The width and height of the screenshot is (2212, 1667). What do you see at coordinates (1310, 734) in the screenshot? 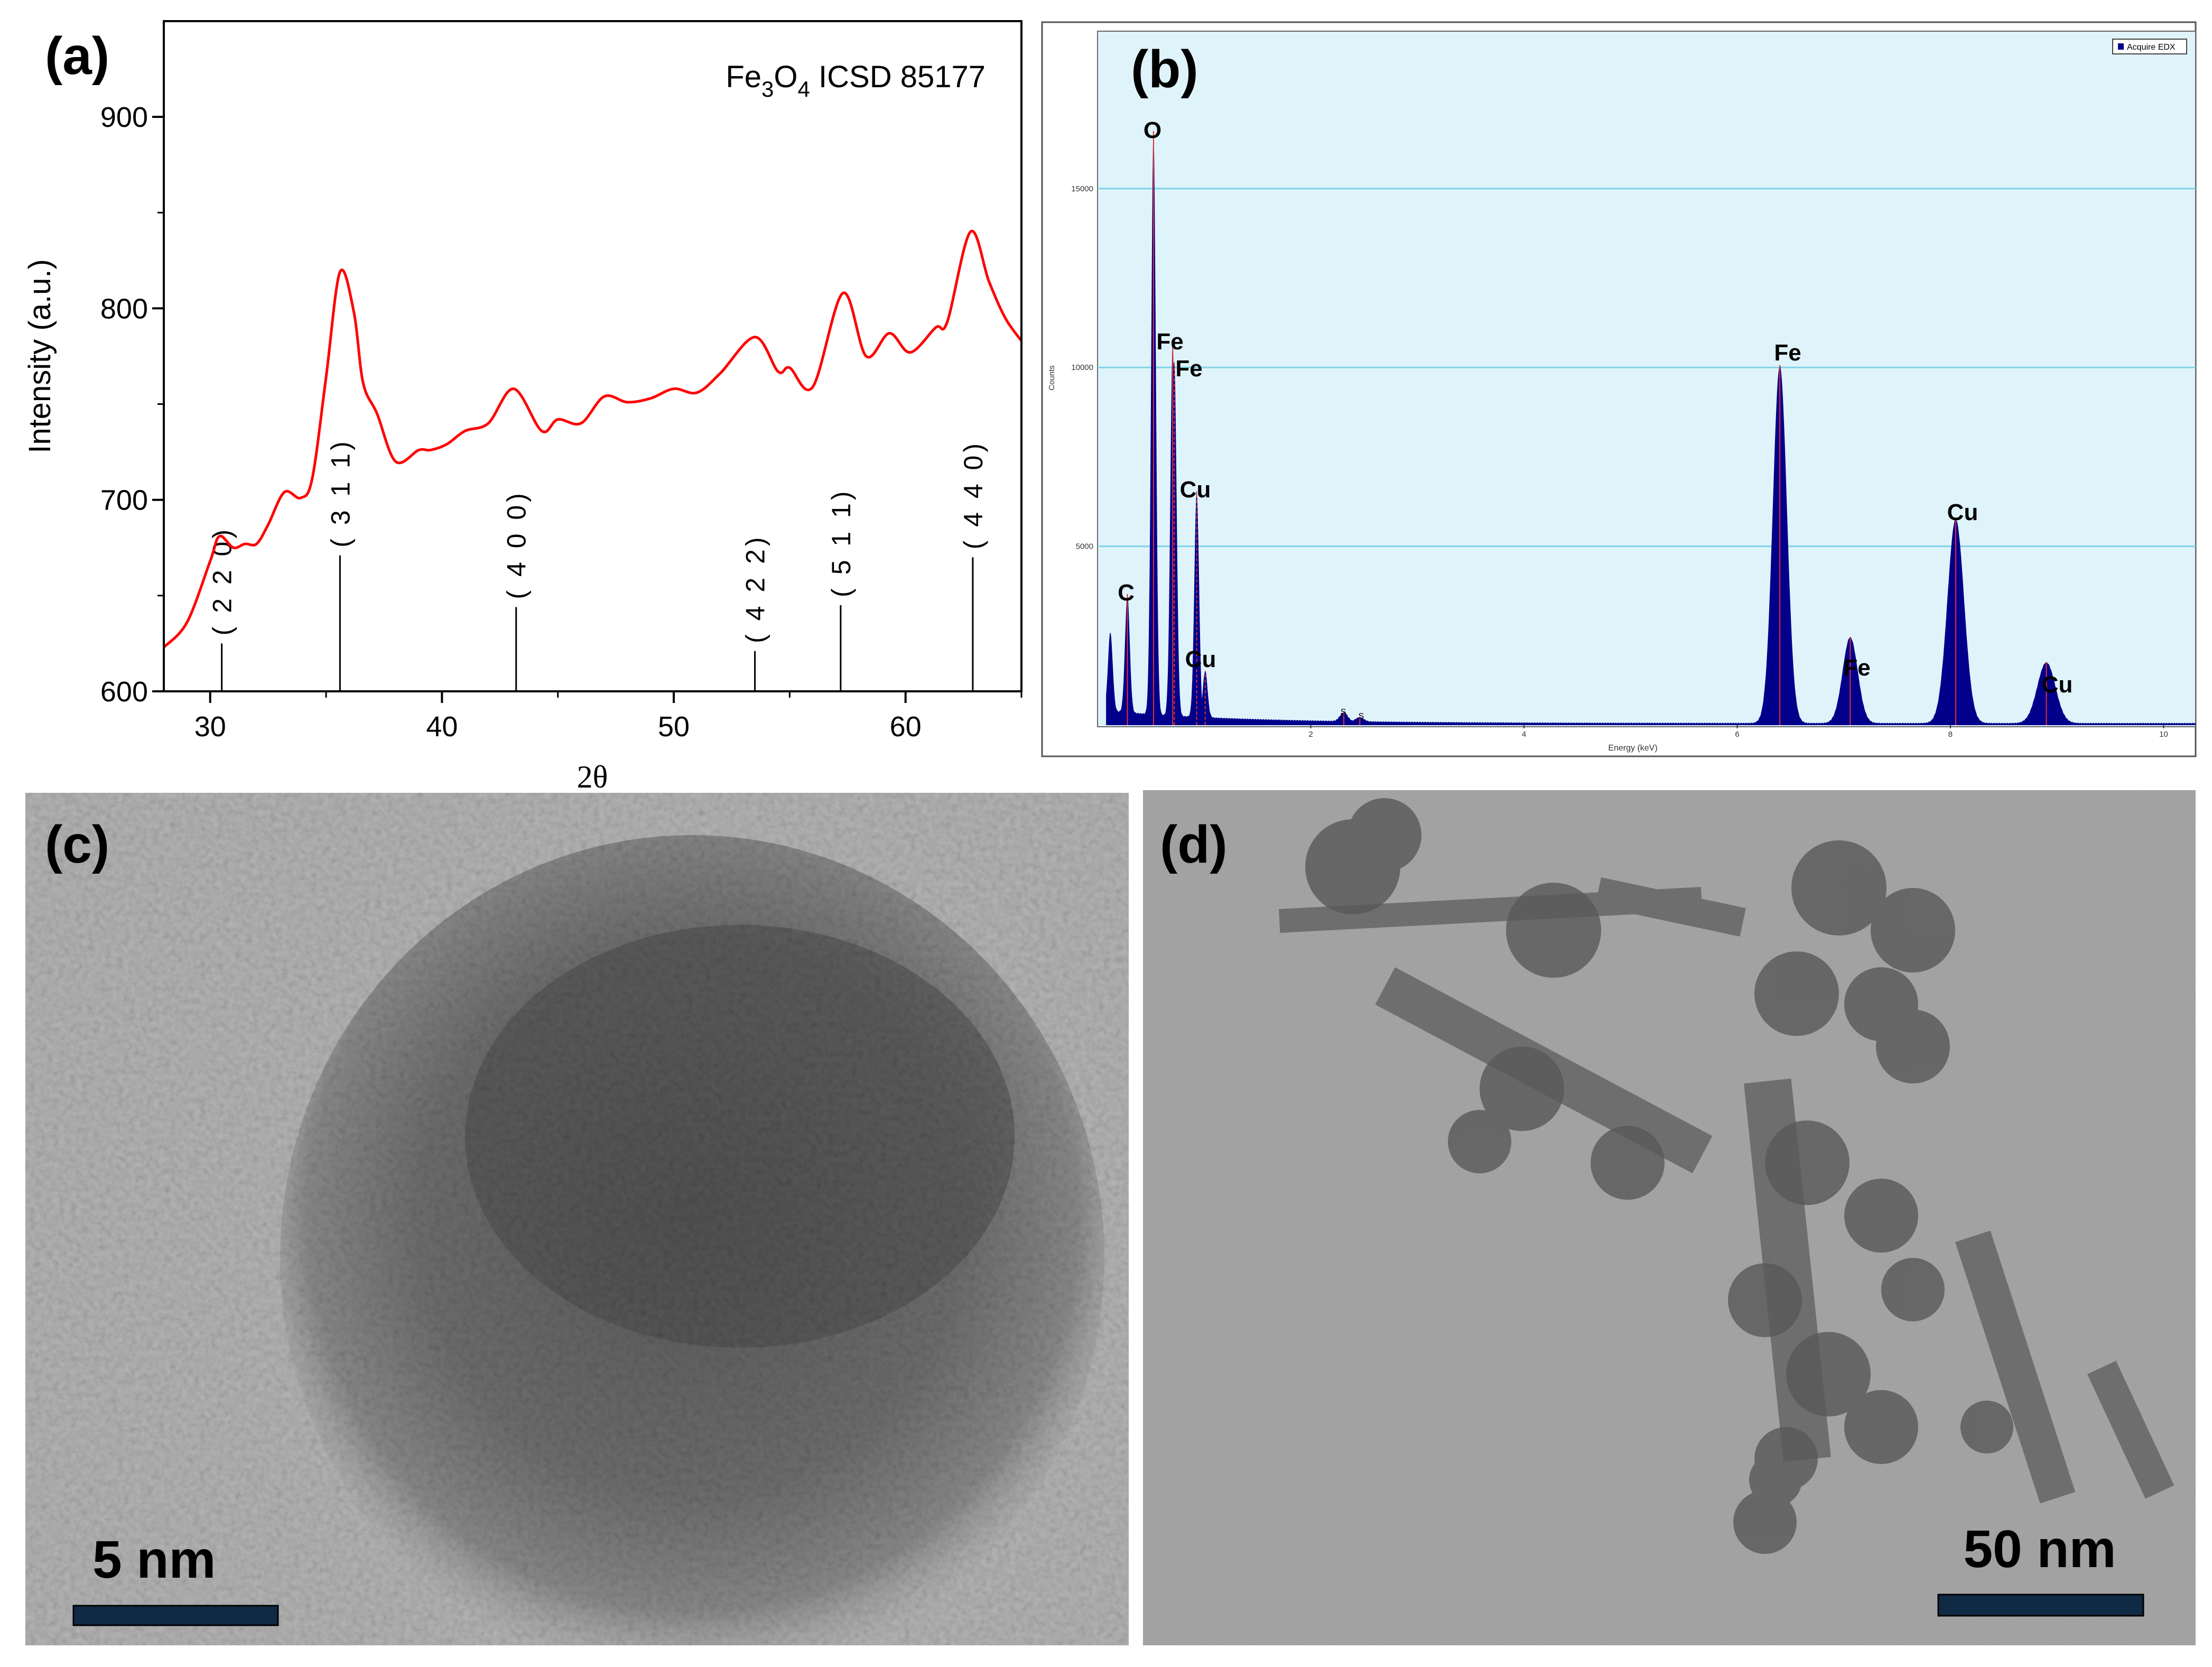
I see `x-tick-label: 2` at bounding box center [1310, 734].